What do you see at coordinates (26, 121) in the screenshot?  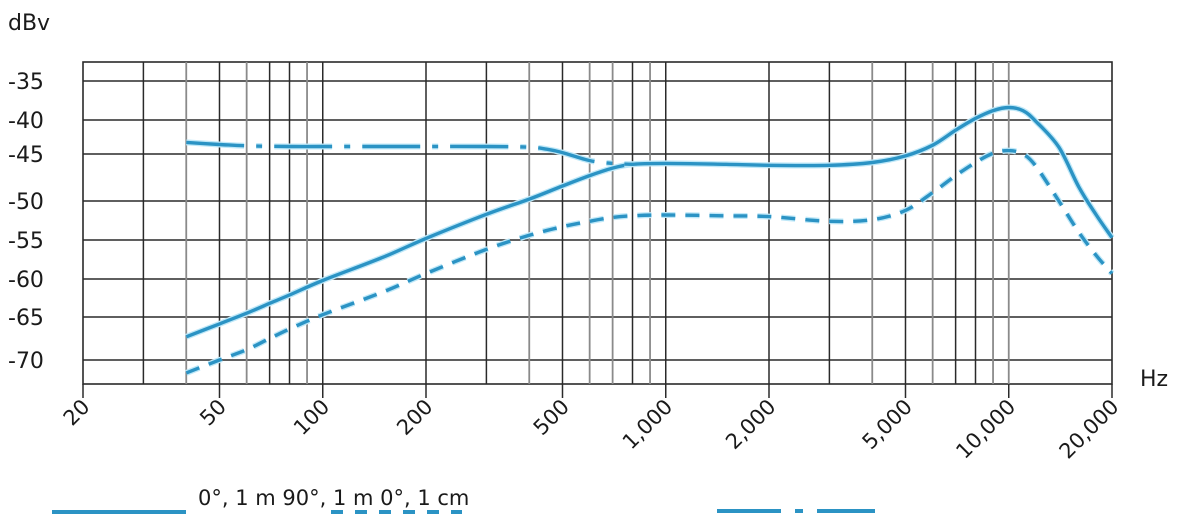 I see `y-tick-label: -40` at bounding box center [26, 121].